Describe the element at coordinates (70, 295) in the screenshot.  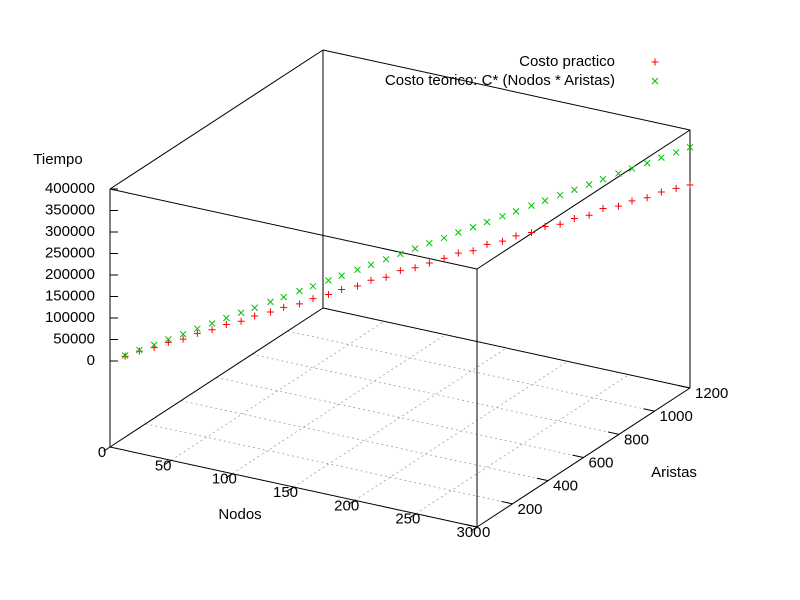
I see `z-tick-label: 150000` at that location.